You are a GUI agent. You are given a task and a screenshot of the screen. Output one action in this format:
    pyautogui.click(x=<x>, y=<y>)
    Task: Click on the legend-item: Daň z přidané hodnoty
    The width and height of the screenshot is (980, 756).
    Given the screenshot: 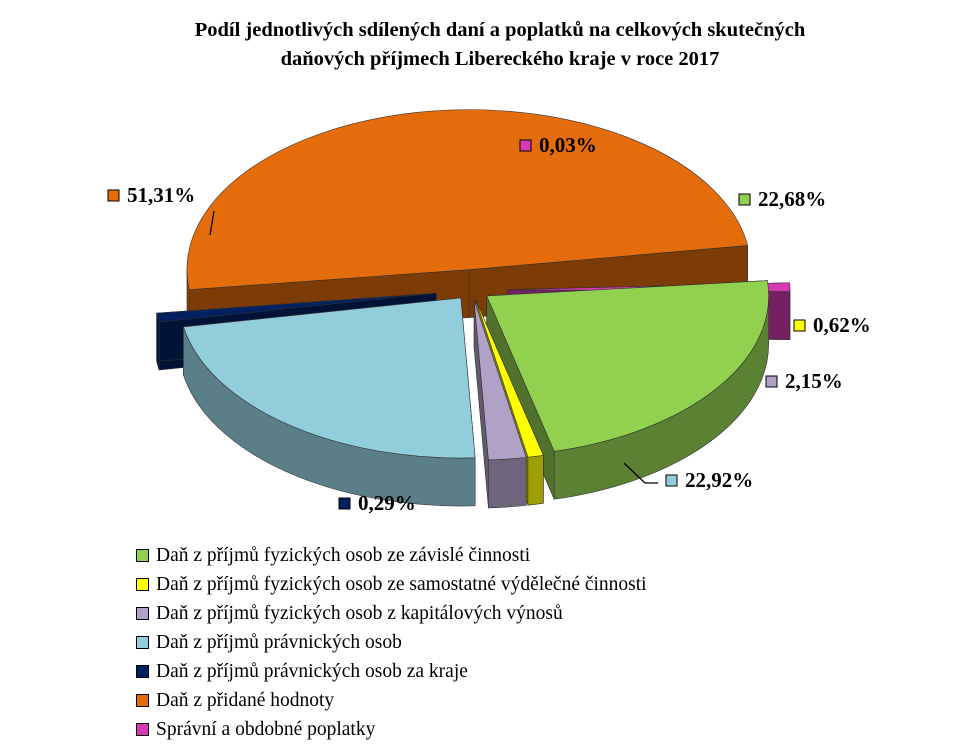 What is the action you would take?
    pyautogui.click(x=391, y=700)
    